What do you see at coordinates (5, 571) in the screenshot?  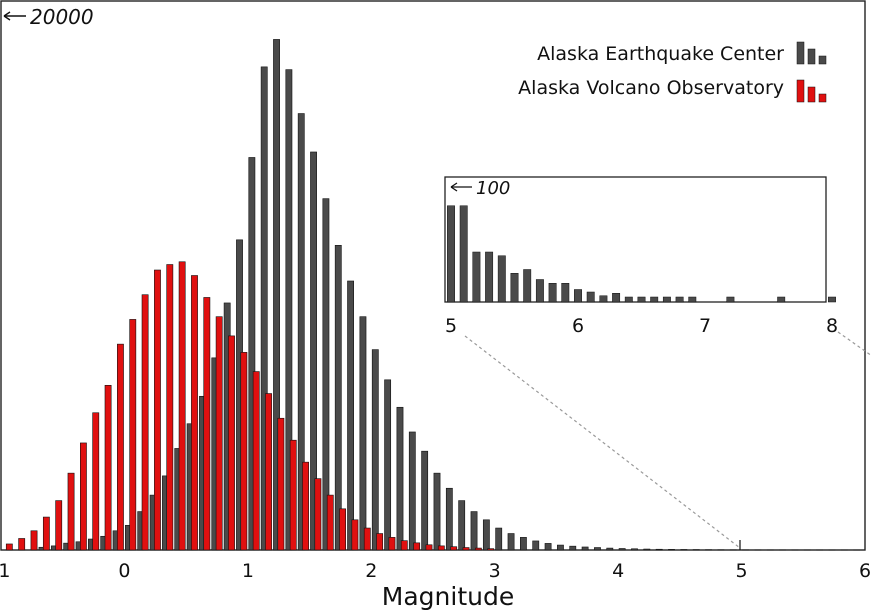 I see `x-tick-label: -1` at bounding box center [5, 571].